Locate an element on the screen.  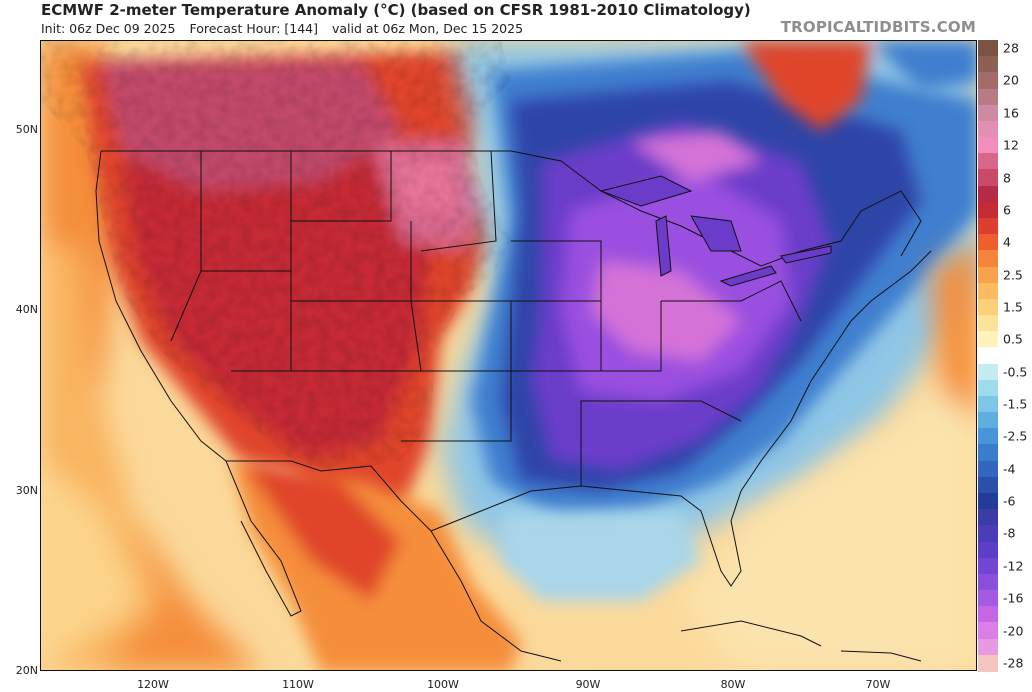
colorbar-label: 2.5 is located at coordinates (1013, 275).